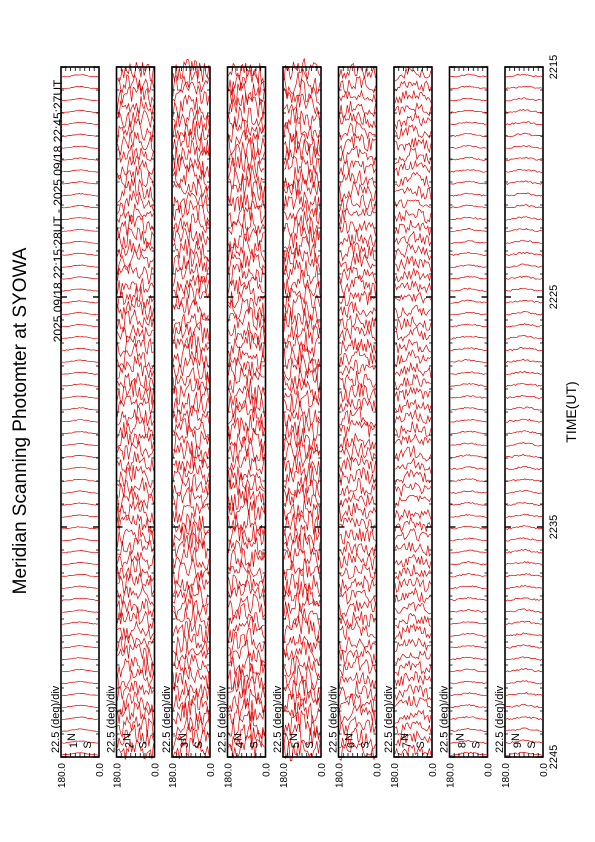 The height and width of the screenshot is (842, 595). What do you see at coordinates (284, 775) in the screenshot?
I see `y-tick-label-max: 180.0` at bounding box center [284, 775].